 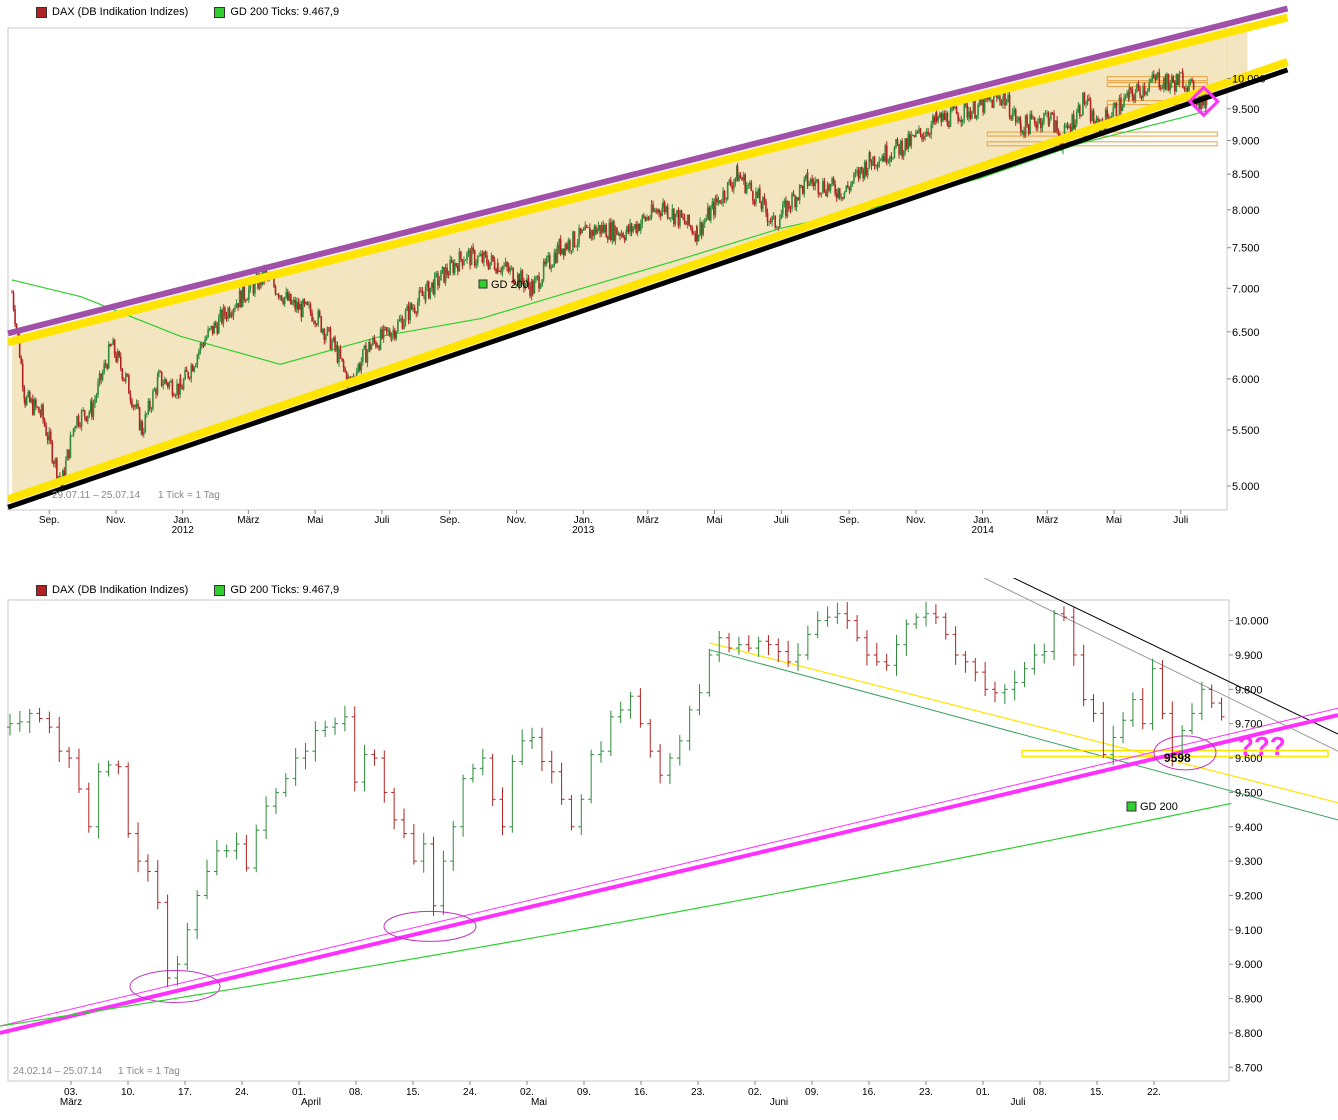 What do you see at coordinates (983, 1092) in the screenshot?
I see `x-tick-label: 01.` at bounding box center [983, 1092].